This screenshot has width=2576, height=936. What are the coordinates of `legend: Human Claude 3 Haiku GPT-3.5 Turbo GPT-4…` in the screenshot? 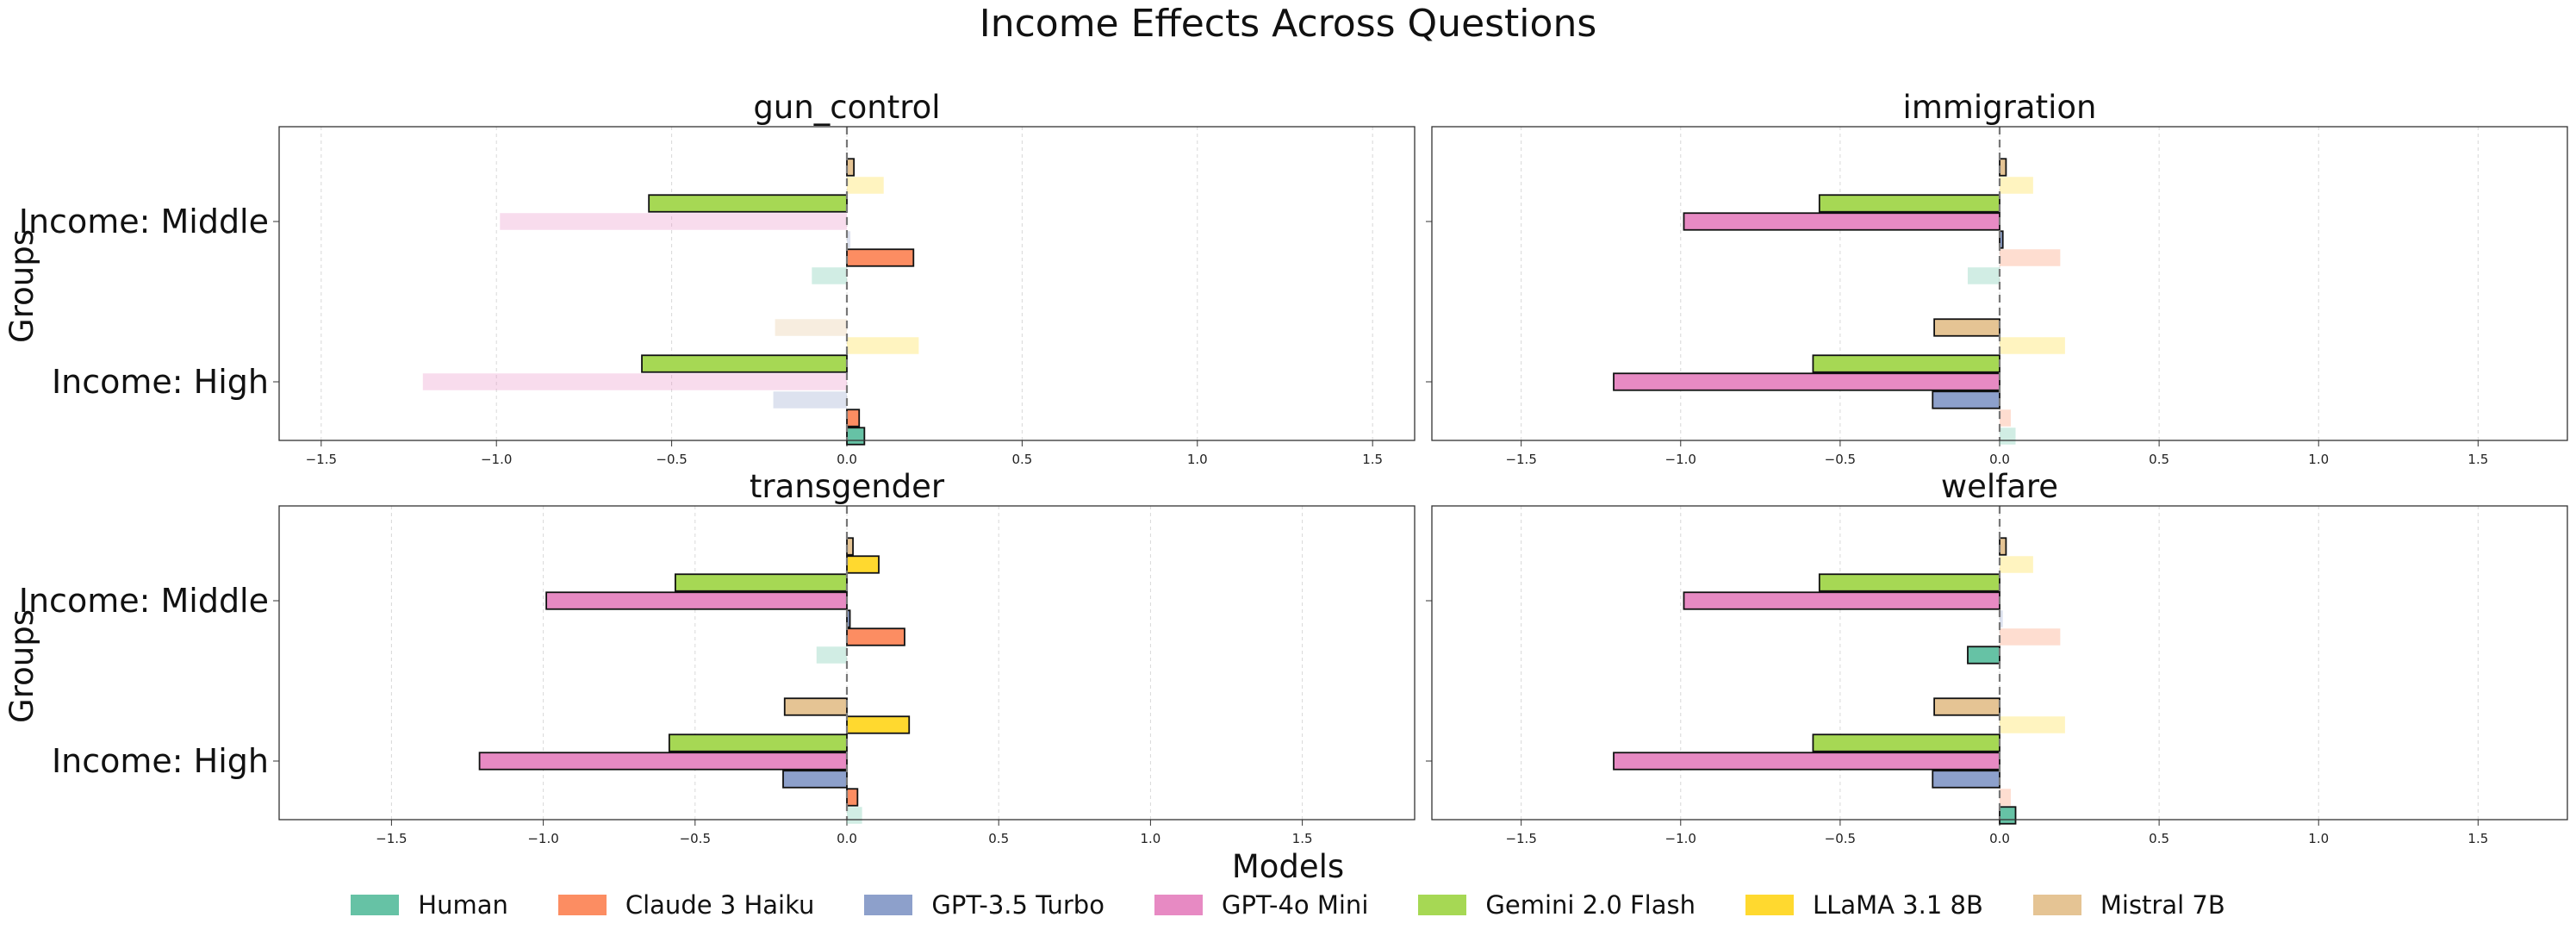 It's located at (1288, 905).